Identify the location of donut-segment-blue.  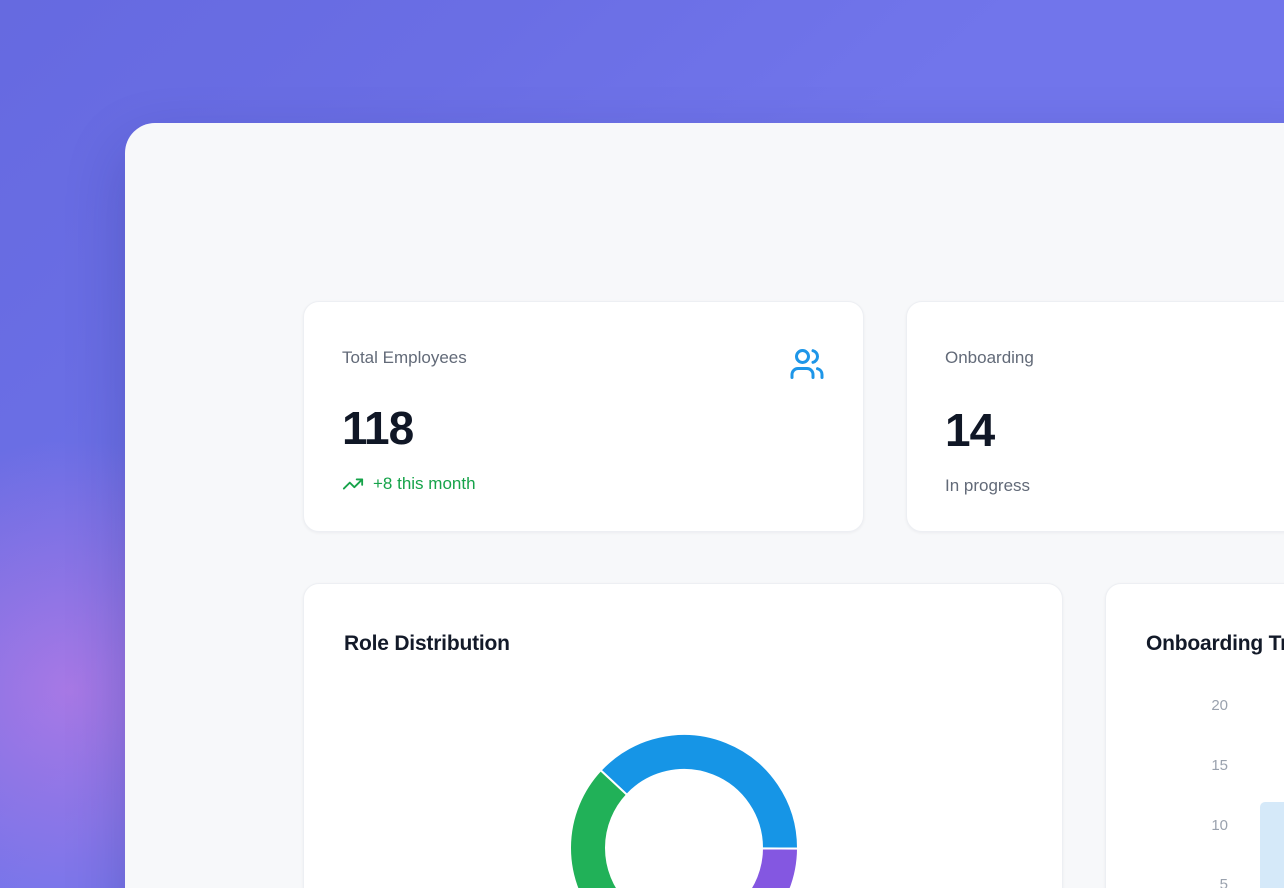
(699, 791).